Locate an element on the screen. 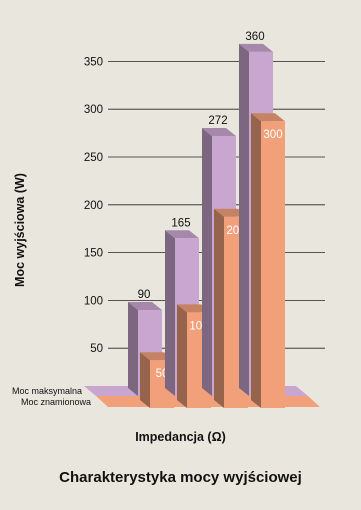  bar-nominal-front is located at coordinates (273, 264).